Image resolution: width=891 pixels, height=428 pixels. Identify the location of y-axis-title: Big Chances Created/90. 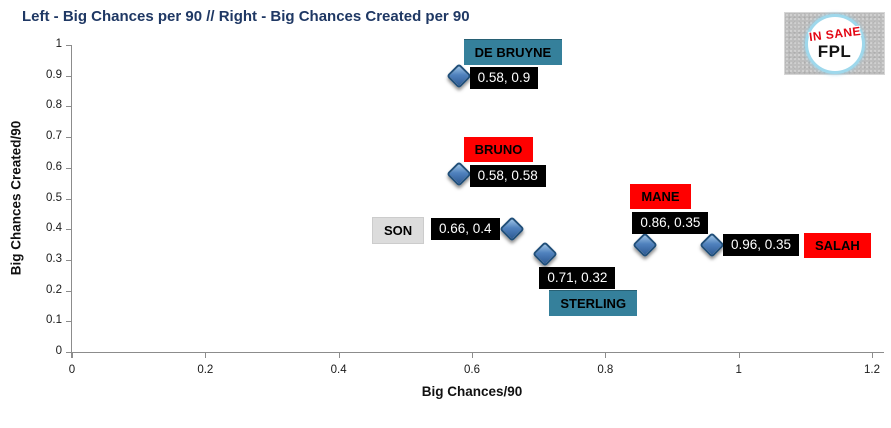
(16, 198).